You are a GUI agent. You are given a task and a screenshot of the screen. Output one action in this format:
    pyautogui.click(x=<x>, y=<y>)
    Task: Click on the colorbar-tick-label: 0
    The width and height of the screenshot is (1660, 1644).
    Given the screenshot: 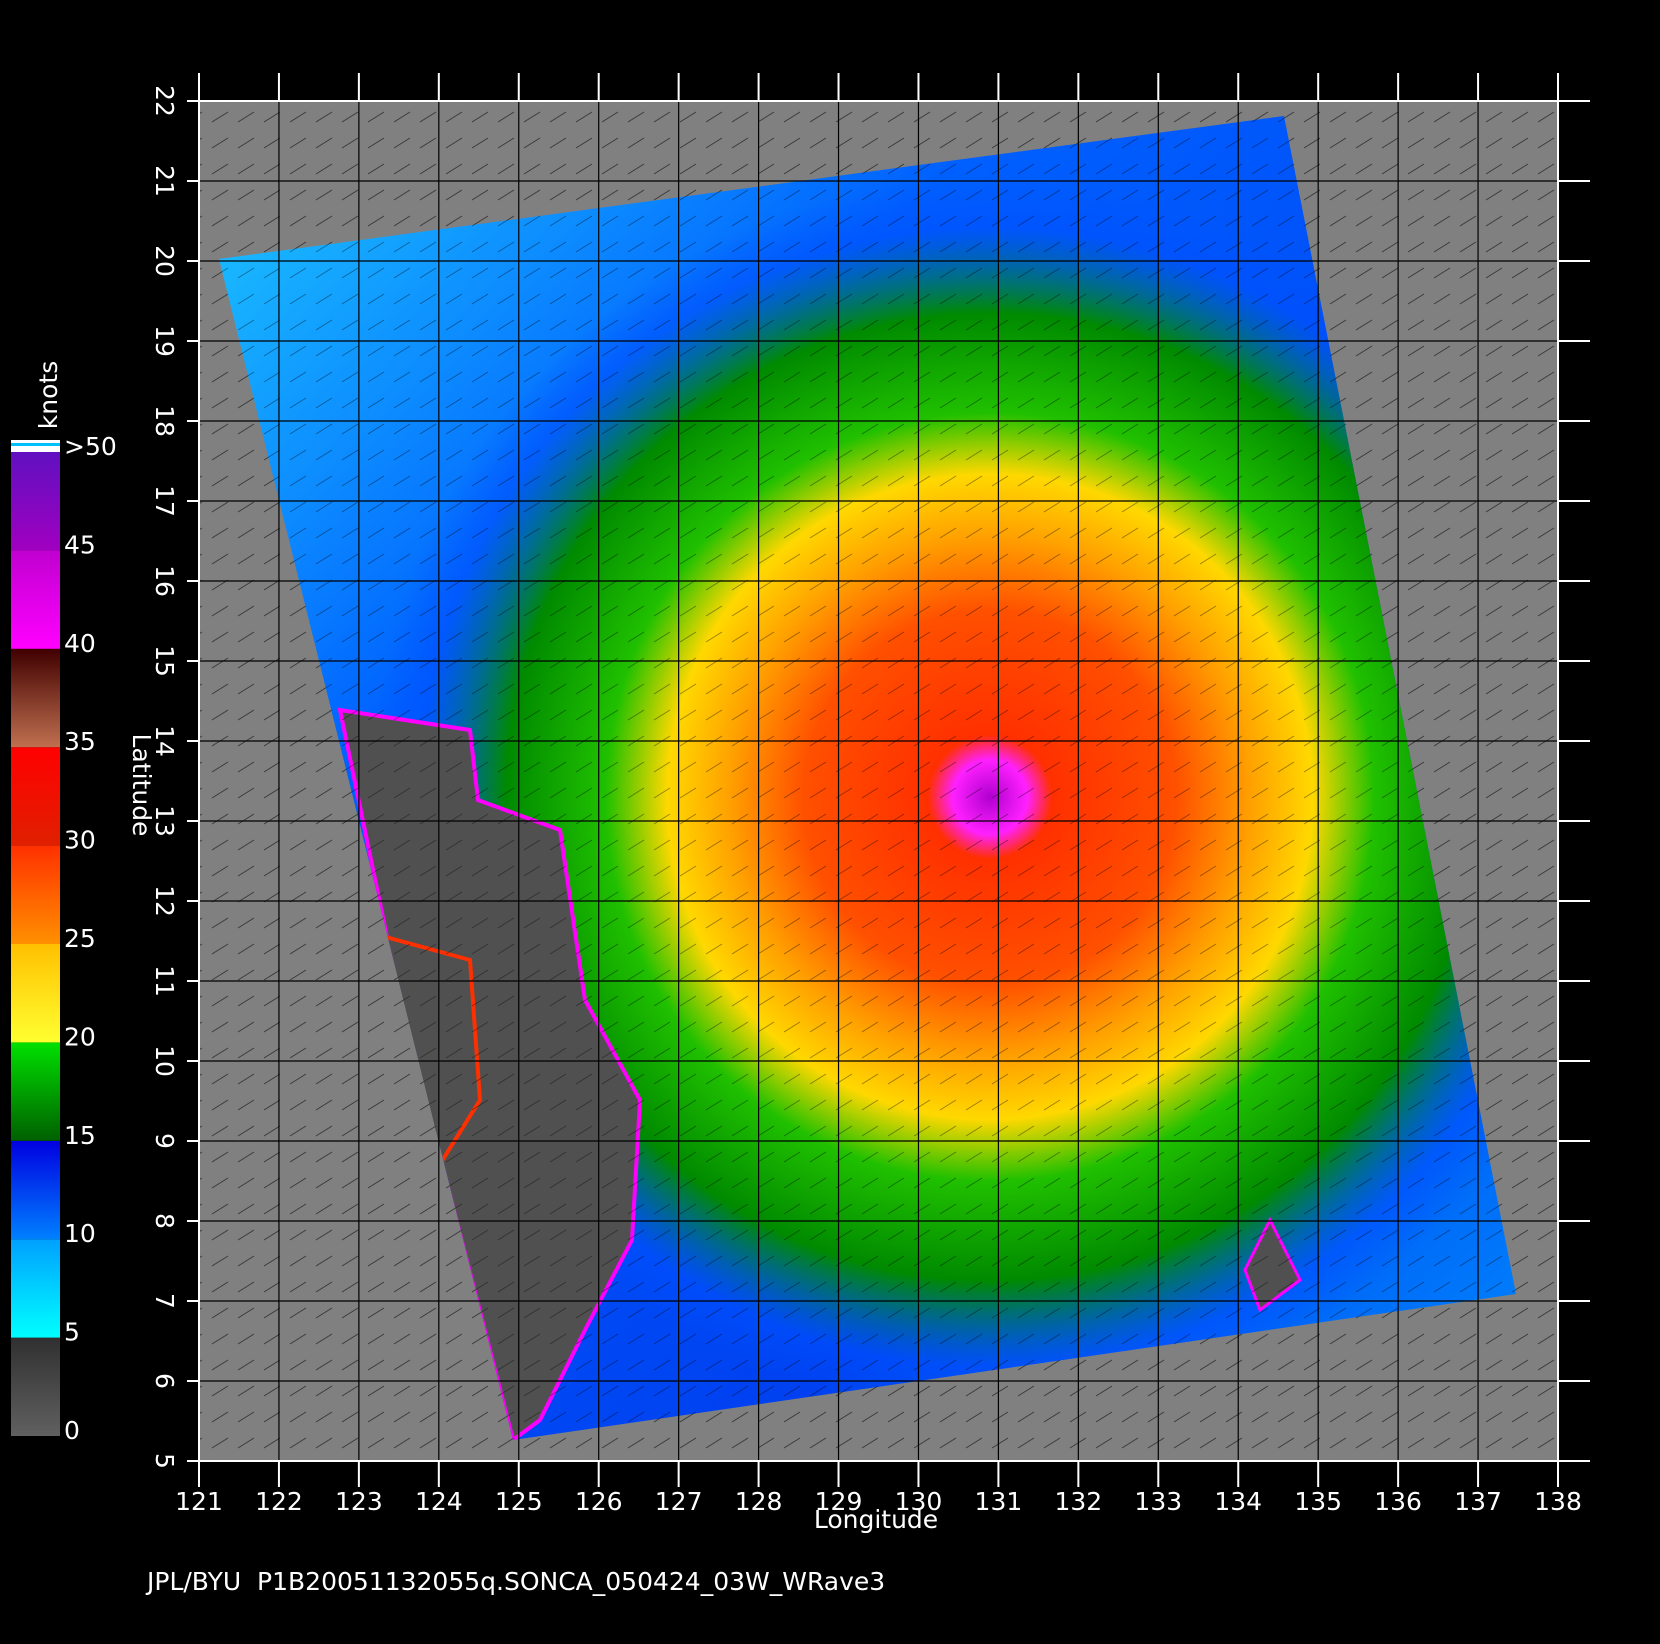 What is the action you would take?
    pyautogui.click(x=72, y=1430)
    